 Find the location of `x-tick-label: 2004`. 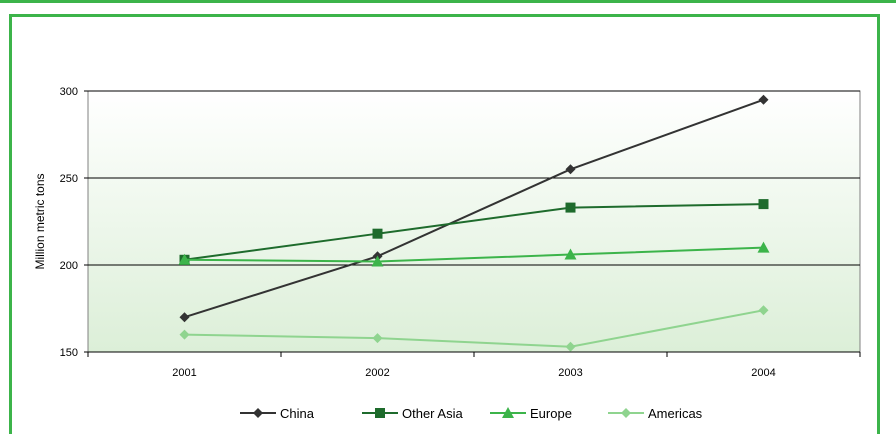

x-tick-label: 2004 is located at coordinates (763, 373).